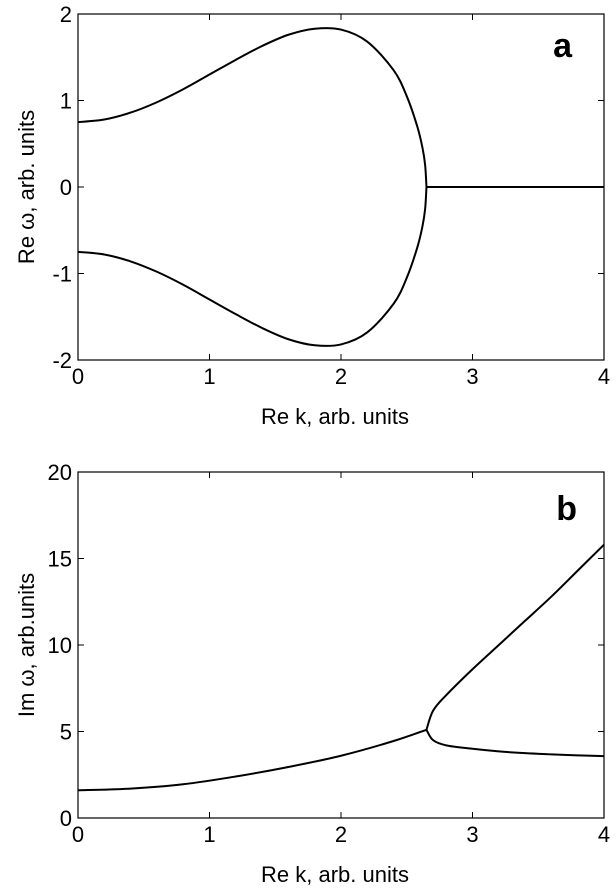 Image resolution: width=616 pixels, height=888 pixels. Describe the element at coordinates (604, 376) in the screenshot. I see `panel-a-x-tick-label: 4` at that location.